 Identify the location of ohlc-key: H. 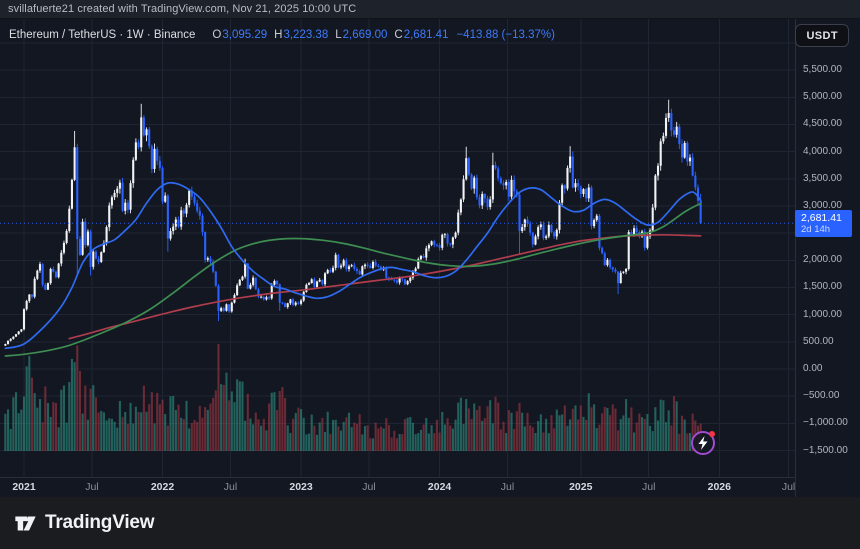
(278, 35).